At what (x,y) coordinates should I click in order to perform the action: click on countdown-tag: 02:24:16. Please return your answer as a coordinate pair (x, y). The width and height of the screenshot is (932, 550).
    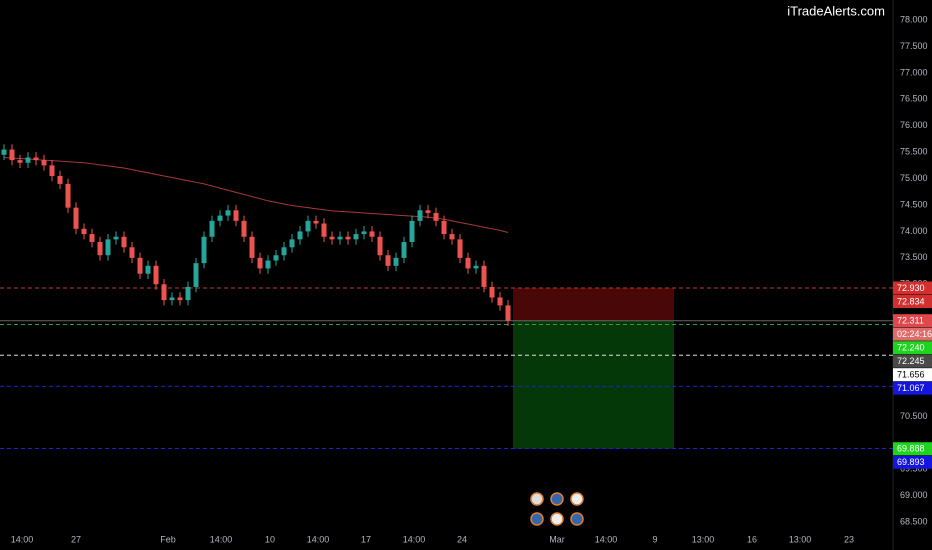
    Looking at the image, I should click on (914, 334).